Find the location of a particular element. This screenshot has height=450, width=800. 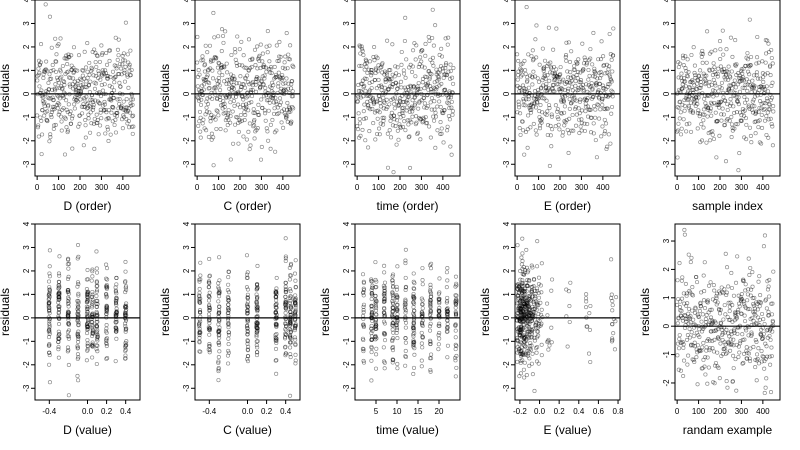

x-tick-label: -0.2 is located at coordinates (520, 411).